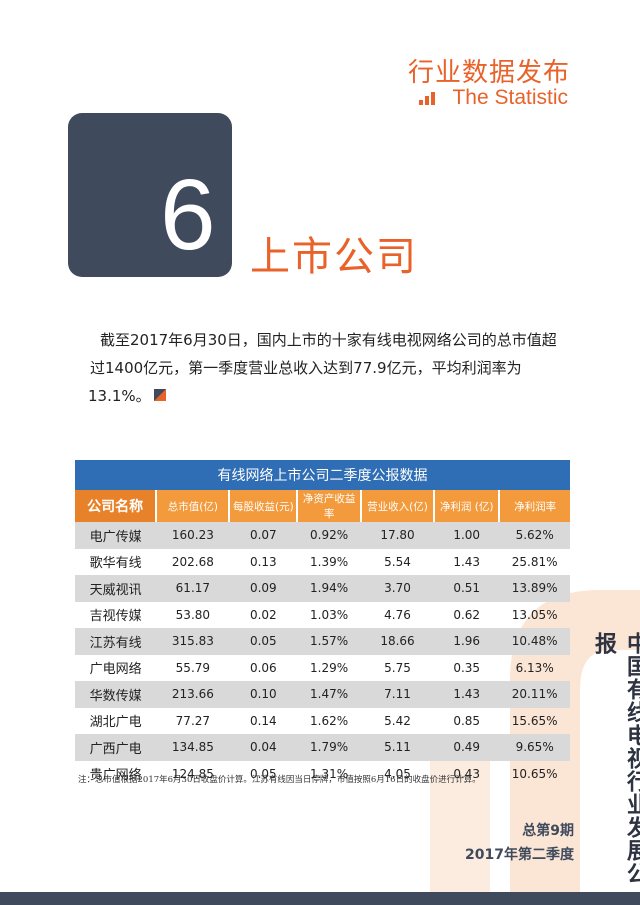  Describe the element at coordinates (467, 535) in the screenshot. I see `table-cell: 1.00` at that location.